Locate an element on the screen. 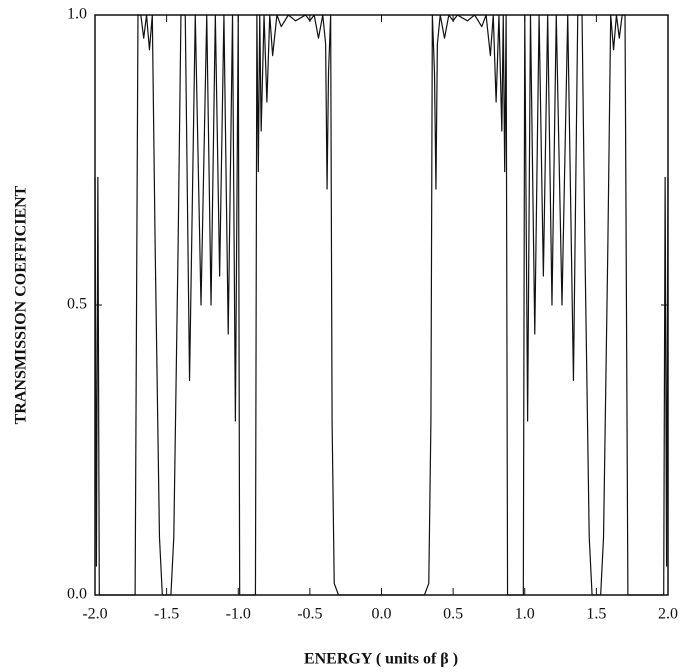 The image size is (682, 672). x-tick-label: -1.0 is located at coordinates (238, 614).